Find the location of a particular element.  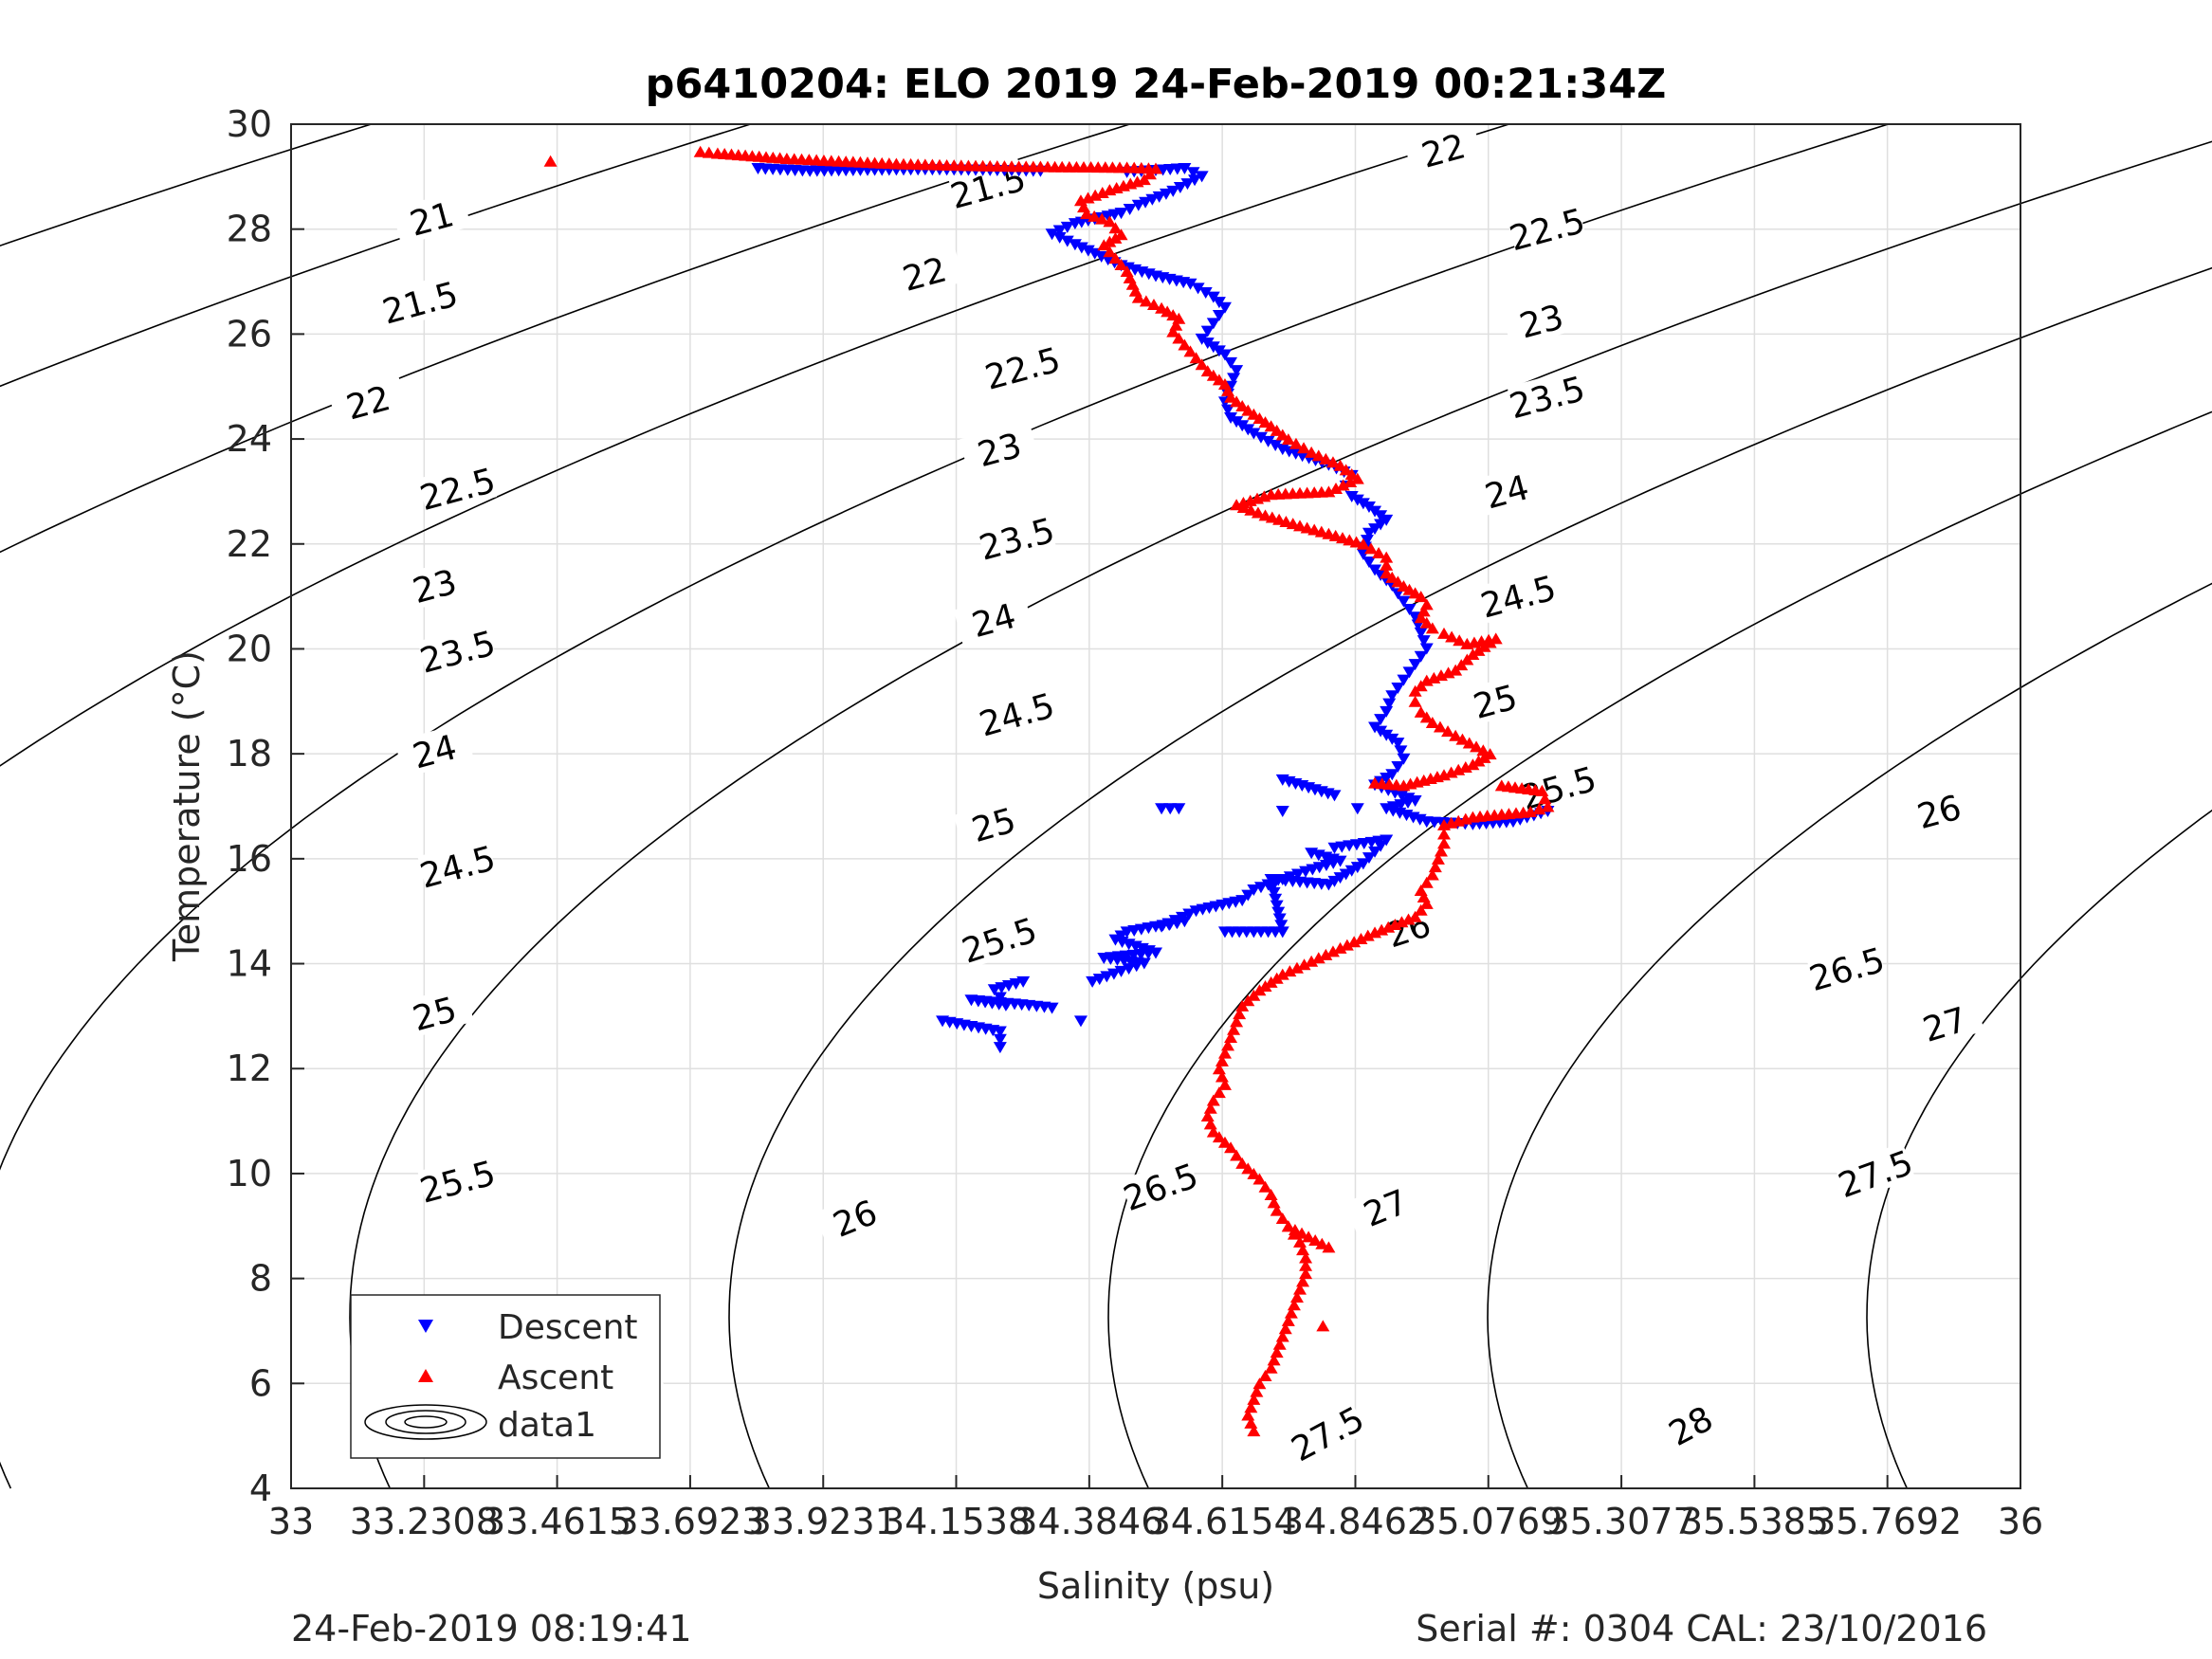

legend-descent-marker is located at coordinates (425, 1326).